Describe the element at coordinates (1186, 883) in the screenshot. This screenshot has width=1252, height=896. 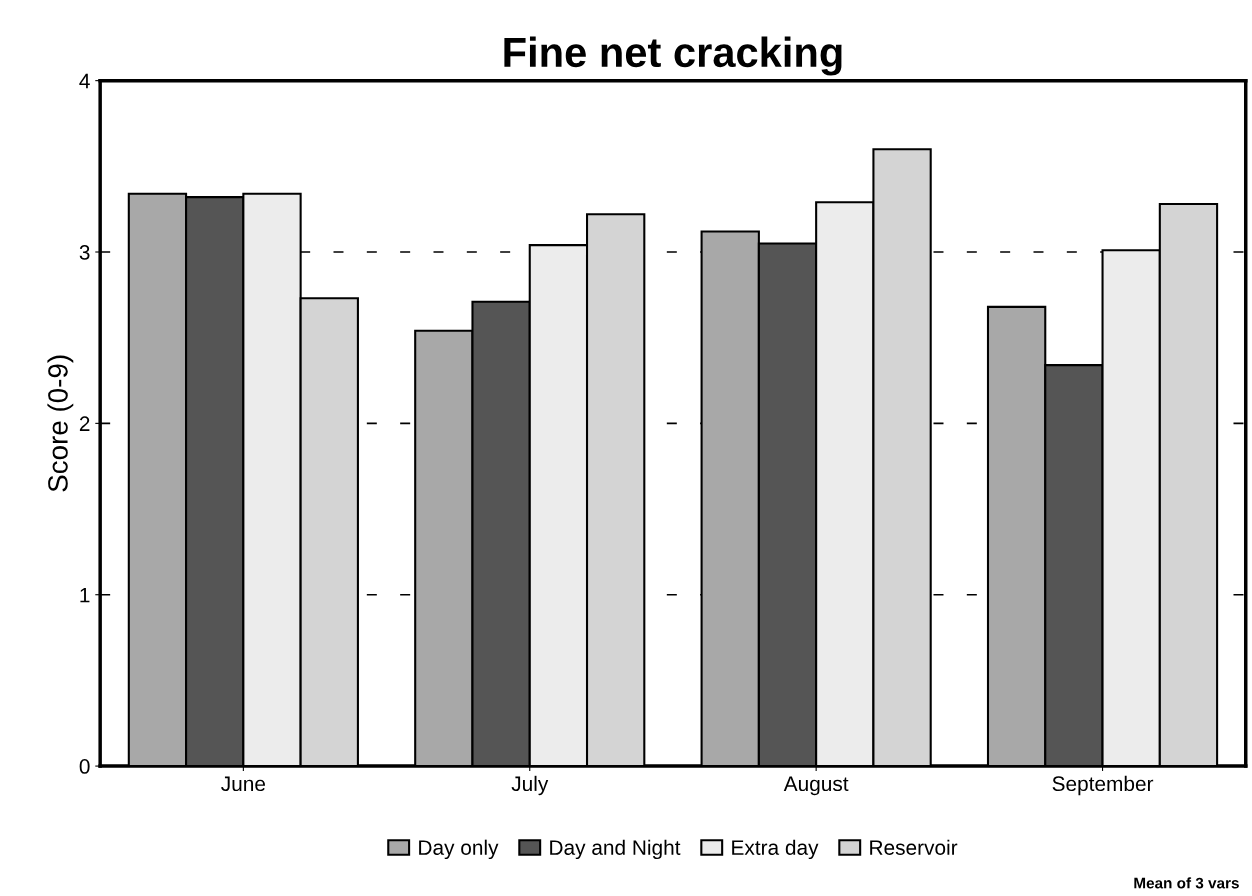
I see `text: Mean of 3 vars` at that location.